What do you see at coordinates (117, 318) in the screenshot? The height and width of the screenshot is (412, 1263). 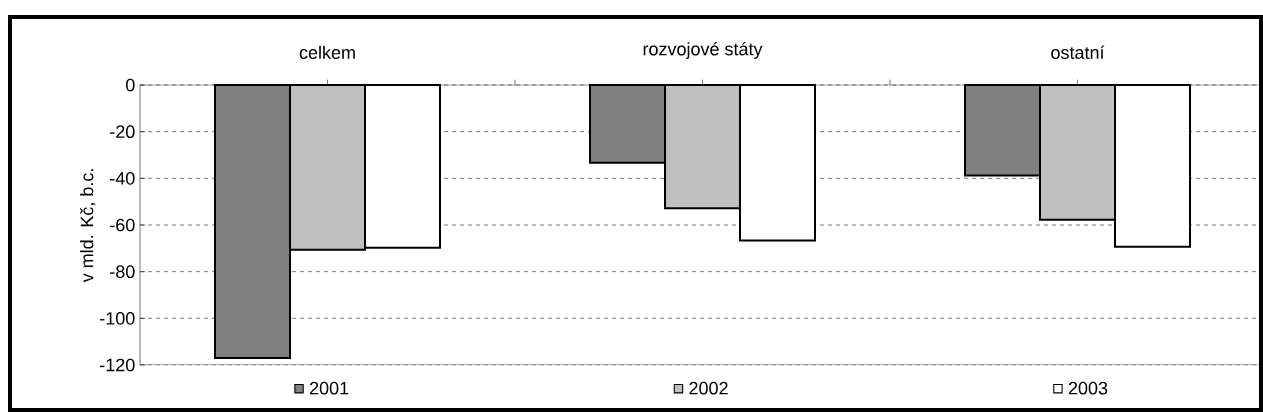 I see `y-tick-label: -100` at bounding box center [117, 318].